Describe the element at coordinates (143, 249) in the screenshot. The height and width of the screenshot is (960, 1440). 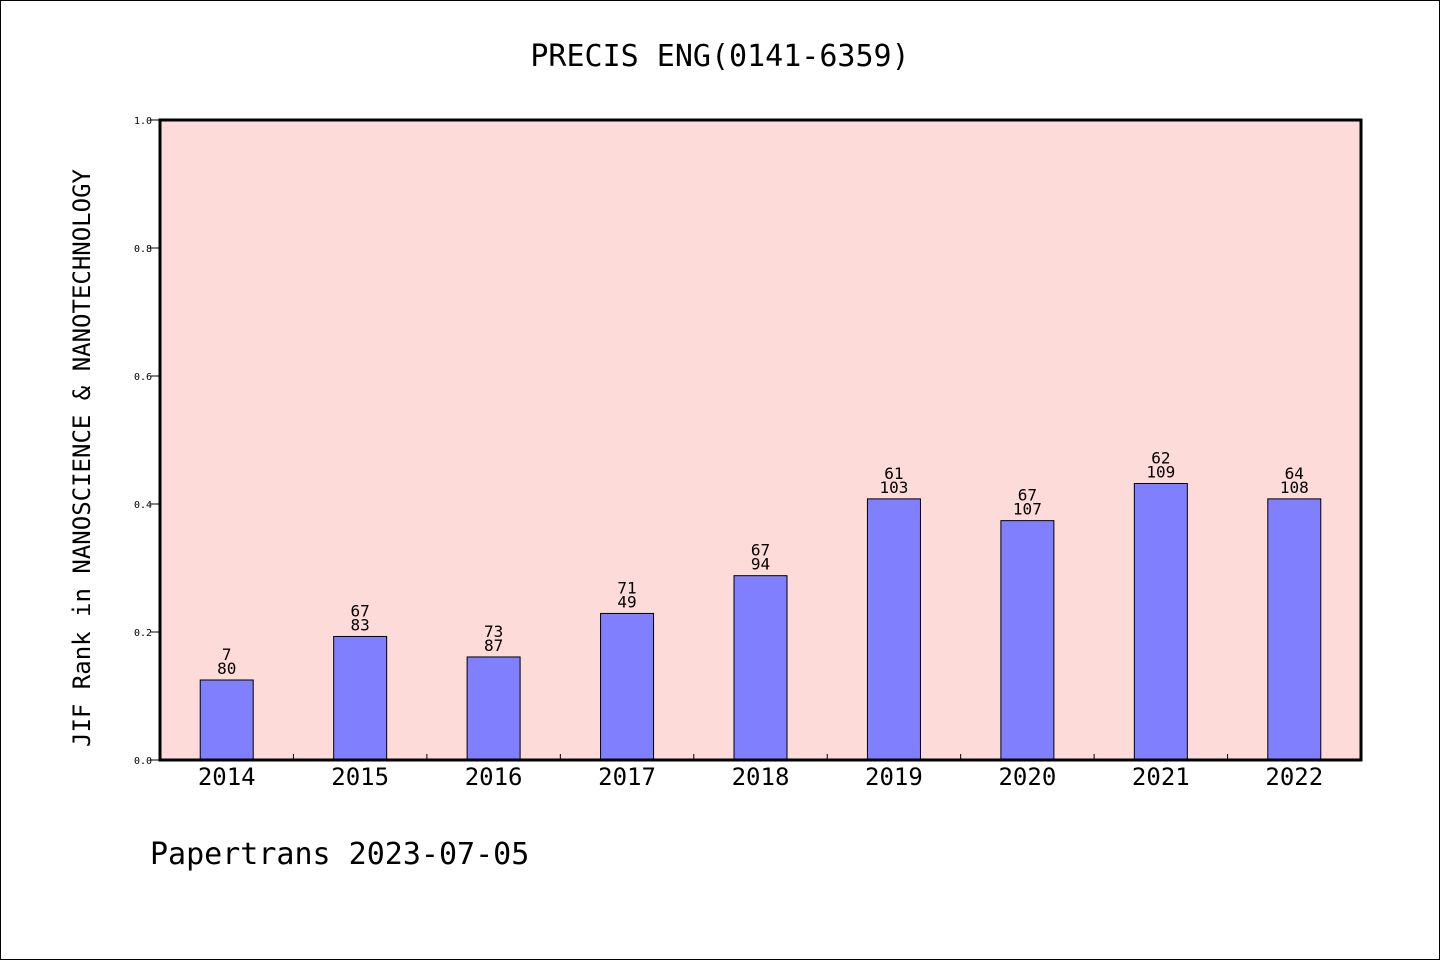
I see `y-tick-label: 0.8` at that location.